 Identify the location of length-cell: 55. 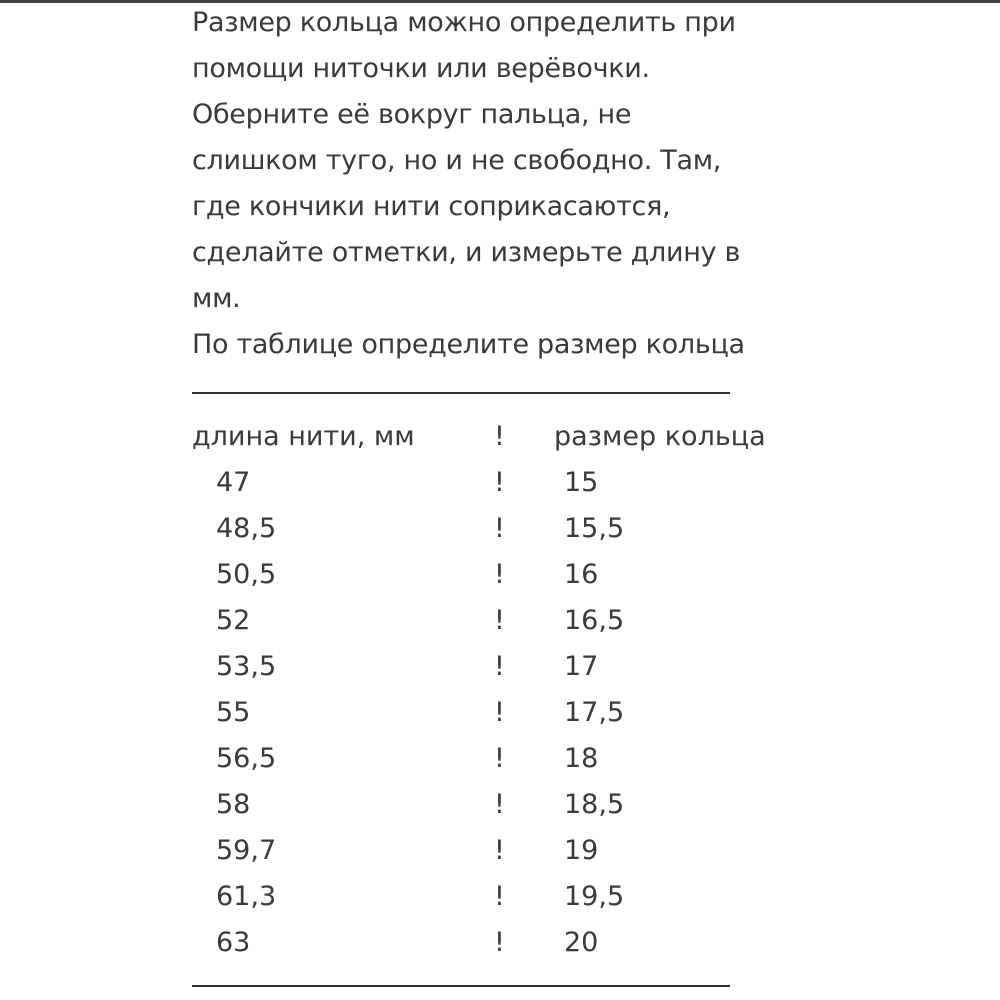
(233, 712).